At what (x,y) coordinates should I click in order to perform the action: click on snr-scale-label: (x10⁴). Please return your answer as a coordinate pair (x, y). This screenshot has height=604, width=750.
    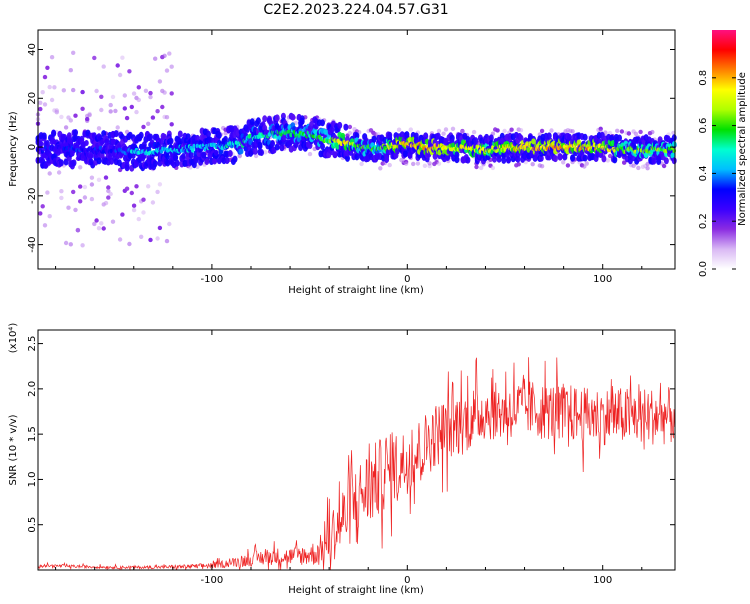
    Looking at the image, I should click on (13, 338).